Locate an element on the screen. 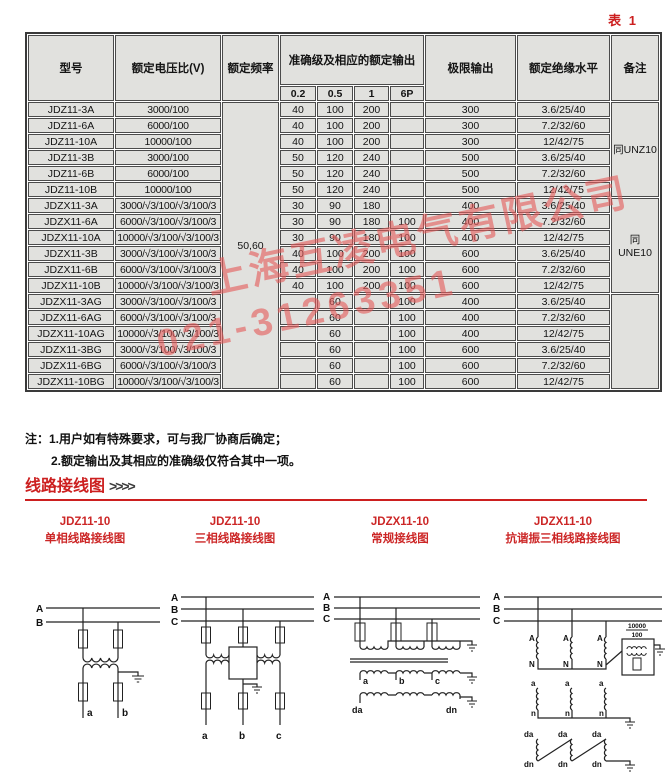 The image size is (672, 775). table-row: JDZ11-10A 10000/100 40 100 200 300 12/42/75 is located at coordinates (343, 141).